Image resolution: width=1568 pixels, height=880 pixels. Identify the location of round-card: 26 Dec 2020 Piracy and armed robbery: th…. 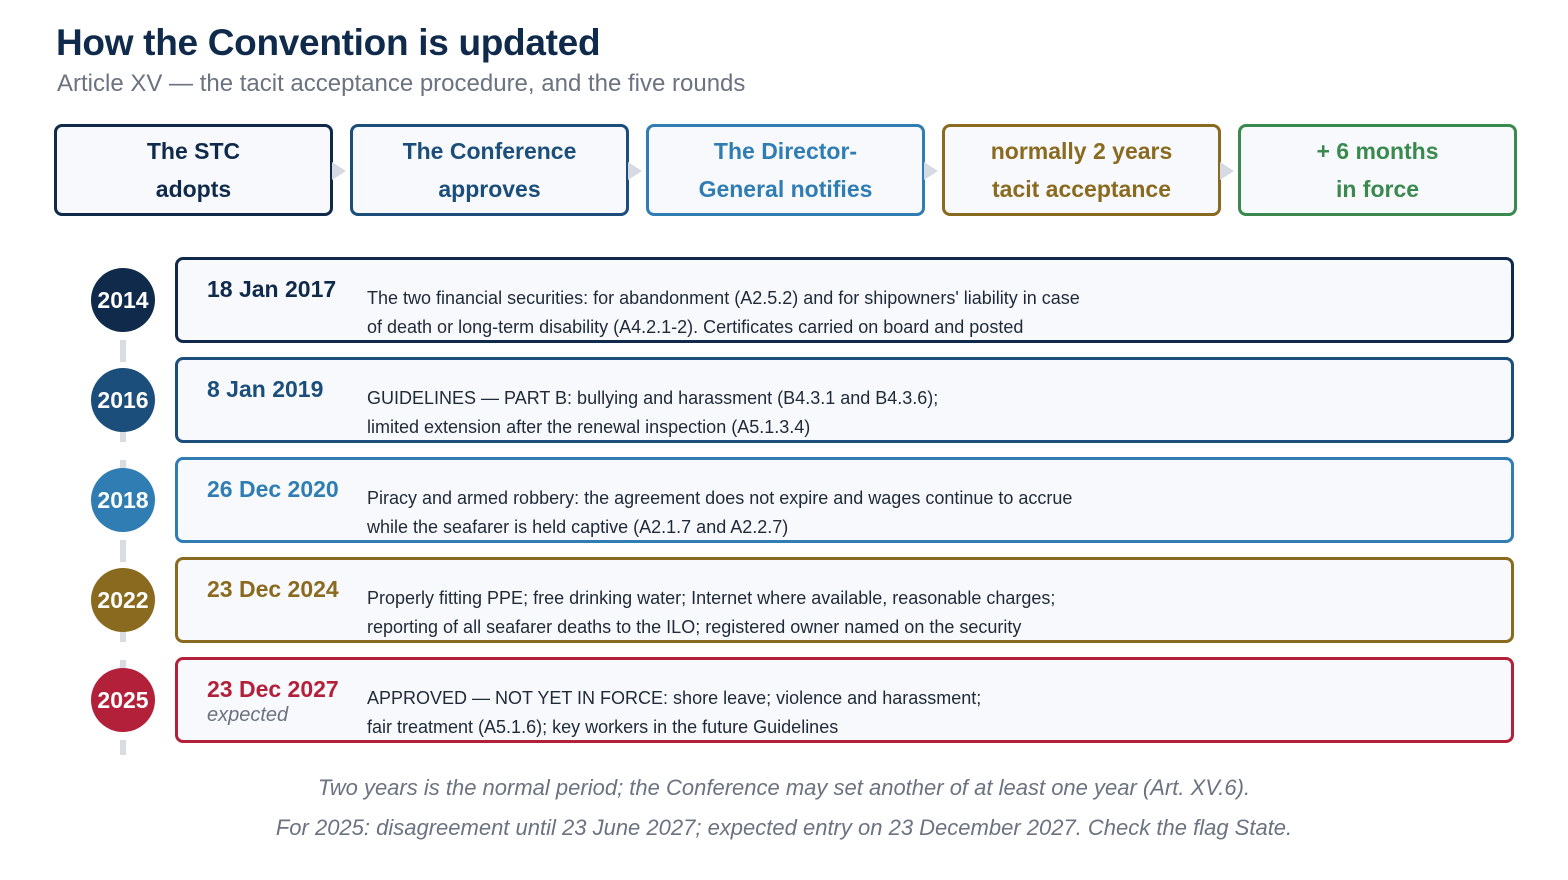
(844, 500).